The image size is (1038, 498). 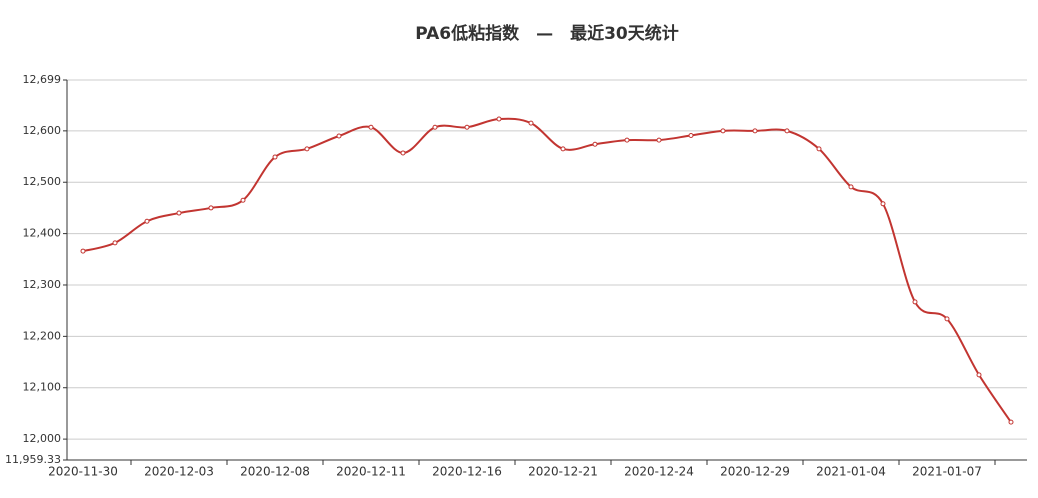 I want to click on x-tick-label: 2020-12-21, so click(x=563, y=472).